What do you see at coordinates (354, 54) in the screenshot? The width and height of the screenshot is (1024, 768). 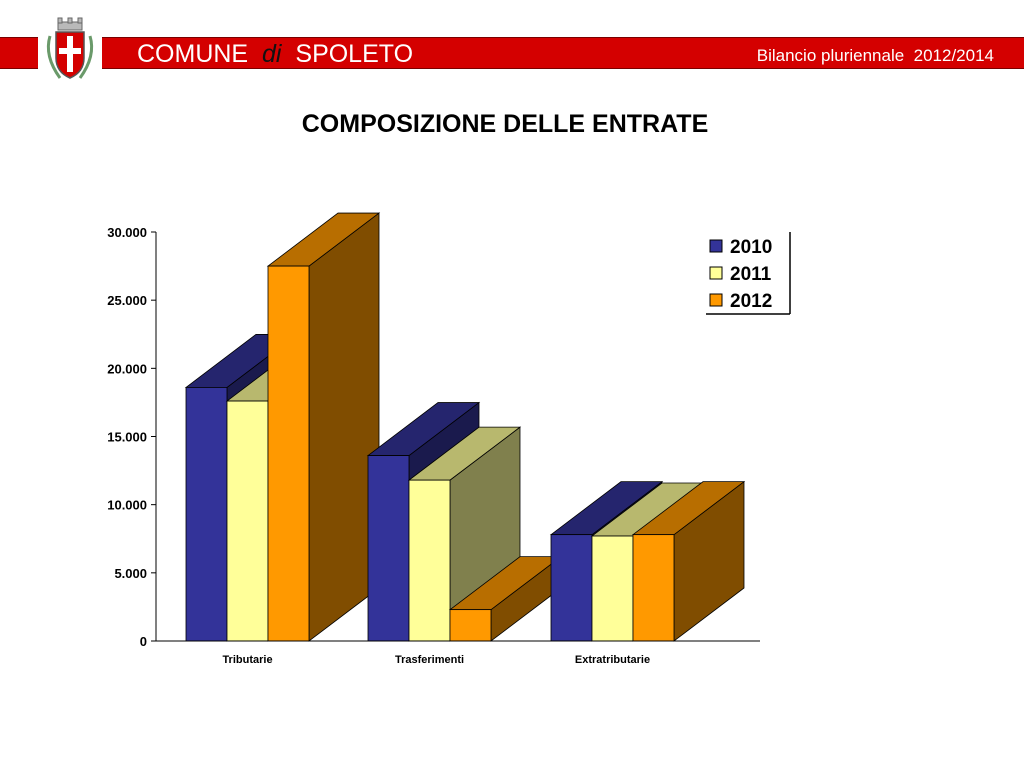 I see `org-name: SPOLETO` at bounding box center [354, 54].